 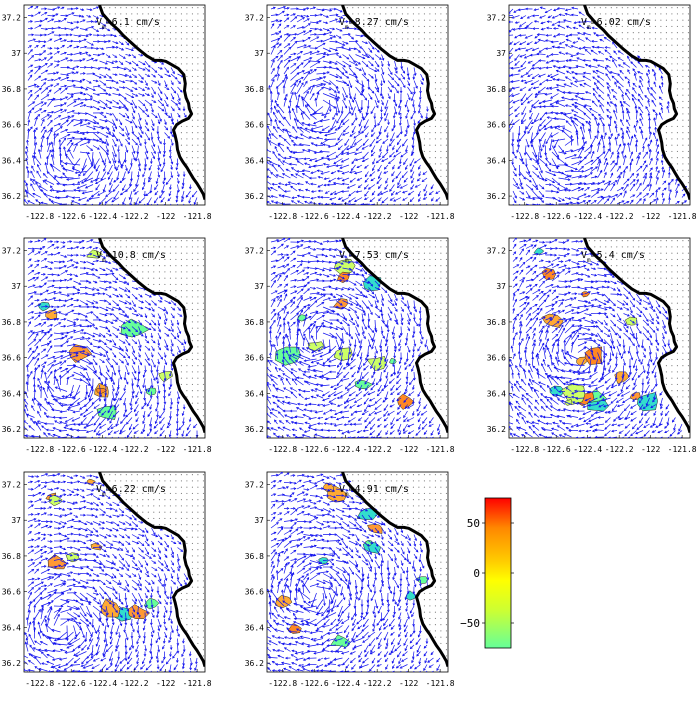 What do you see at coordinates (136, 255) in the screenshot?
I see `speed-value: =10.8 cm/s` at bounding box center [136, 255].